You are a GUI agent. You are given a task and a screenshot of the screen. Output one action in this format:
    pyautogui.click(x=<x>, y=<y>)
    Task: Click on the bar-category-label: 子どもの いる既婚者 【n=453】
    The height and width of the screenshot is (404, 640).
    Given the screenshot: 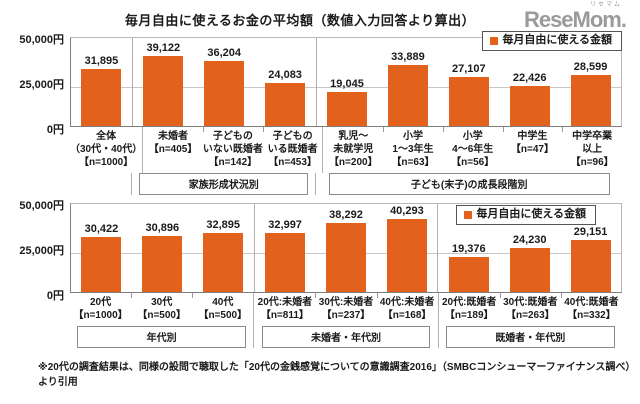 What is the action you would take?
    pyautogui.click(x=292, y=148)
    